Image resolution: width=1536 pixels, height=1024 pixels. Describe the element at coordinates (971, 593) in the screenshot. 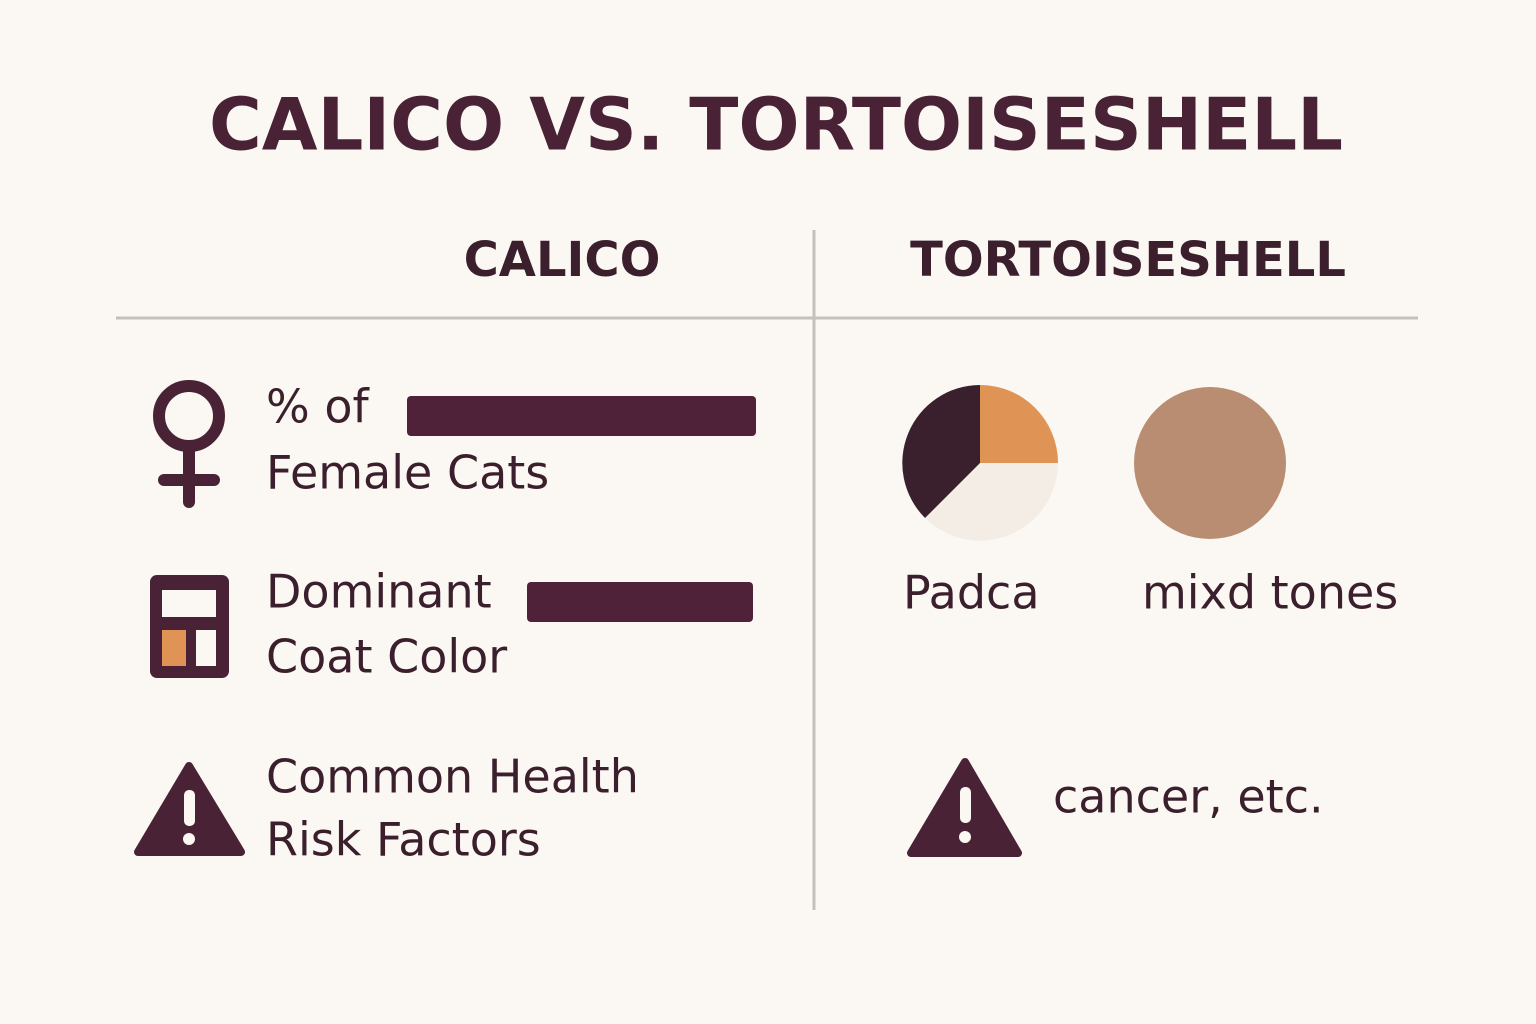

I see `color-label: Padca` at that location.